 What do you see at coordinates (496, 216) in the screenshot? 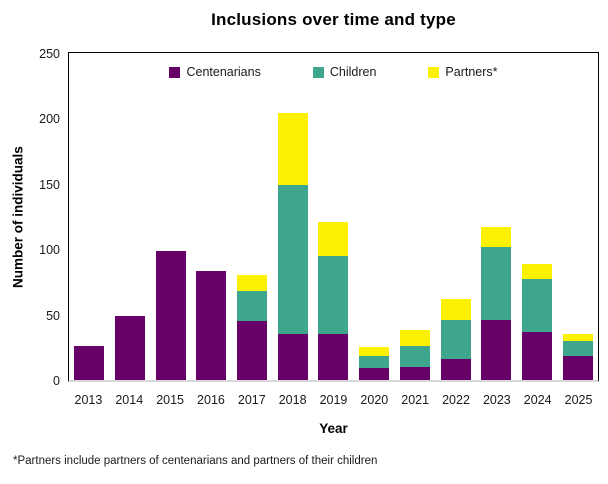
I see `bar-slot-2023` at bounding box center [496, 216].